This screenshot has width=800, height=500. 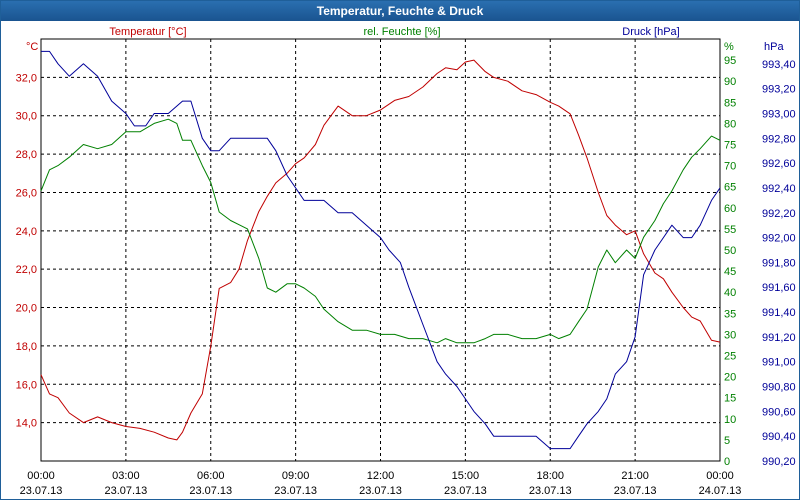 What do you see at coordinates (779, 263) in the screenshot?
I see `pressure-tick-label: 991,80` at bounding box center [779, 263].